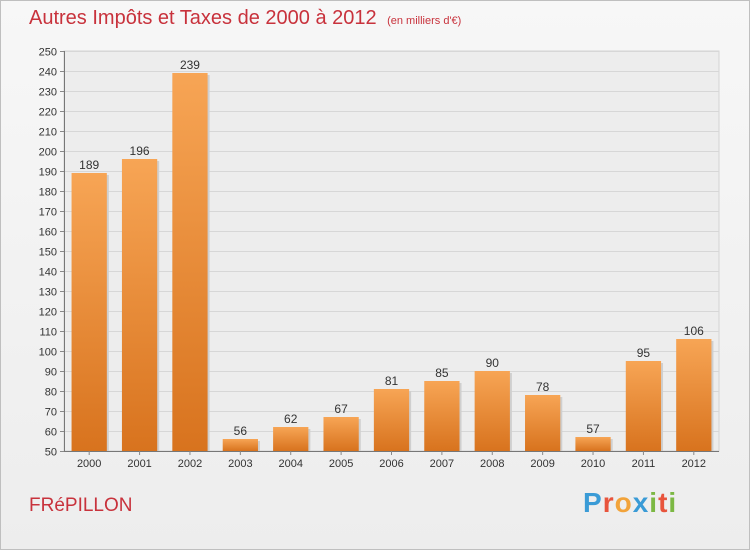 This screenshot has width=750, height=550. What do you see at coordinates (593, 429) in the screenshot?
I see `bar-value-label: 57` at bounding box center [593, 429].